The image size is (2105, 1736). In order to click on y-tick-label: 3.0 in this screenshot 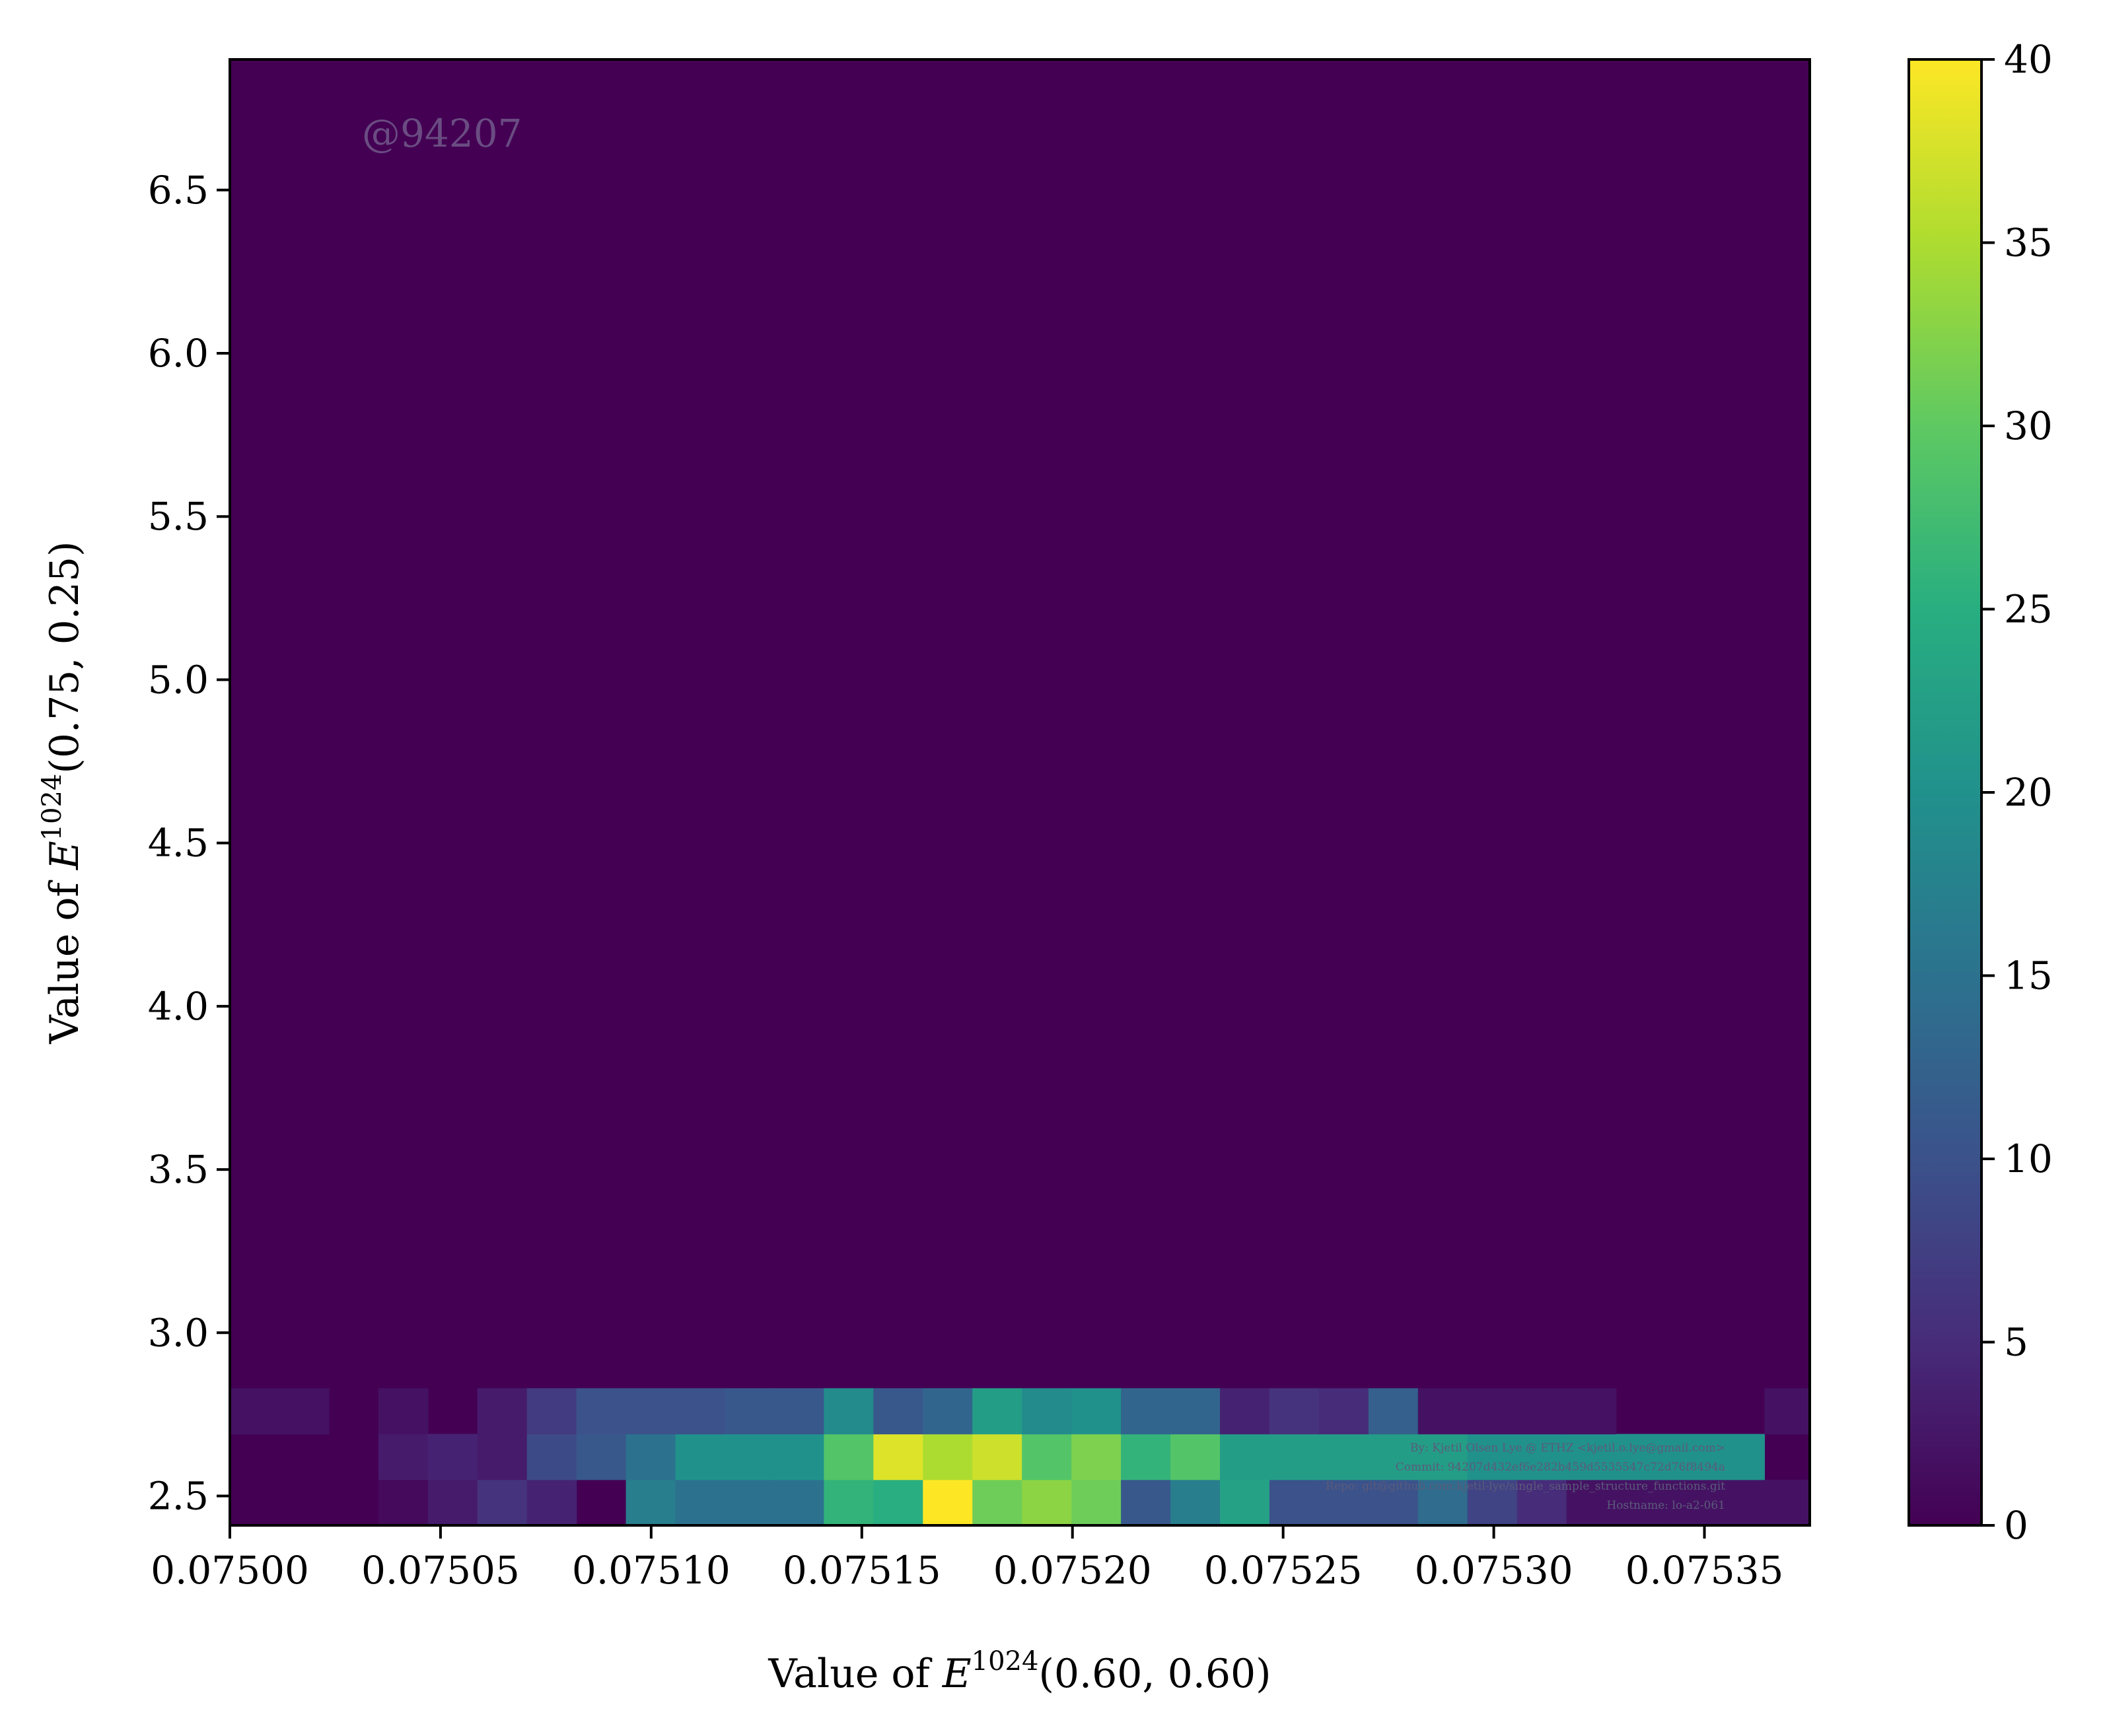, I will do `click(179, 1332)`.